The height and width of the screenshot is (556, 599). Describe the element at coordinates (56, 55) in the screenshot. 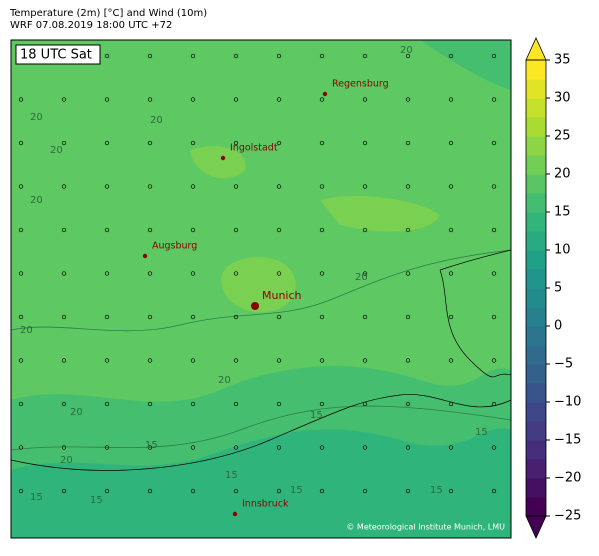

I see `time-label: 18 UTC Sat` at that location.